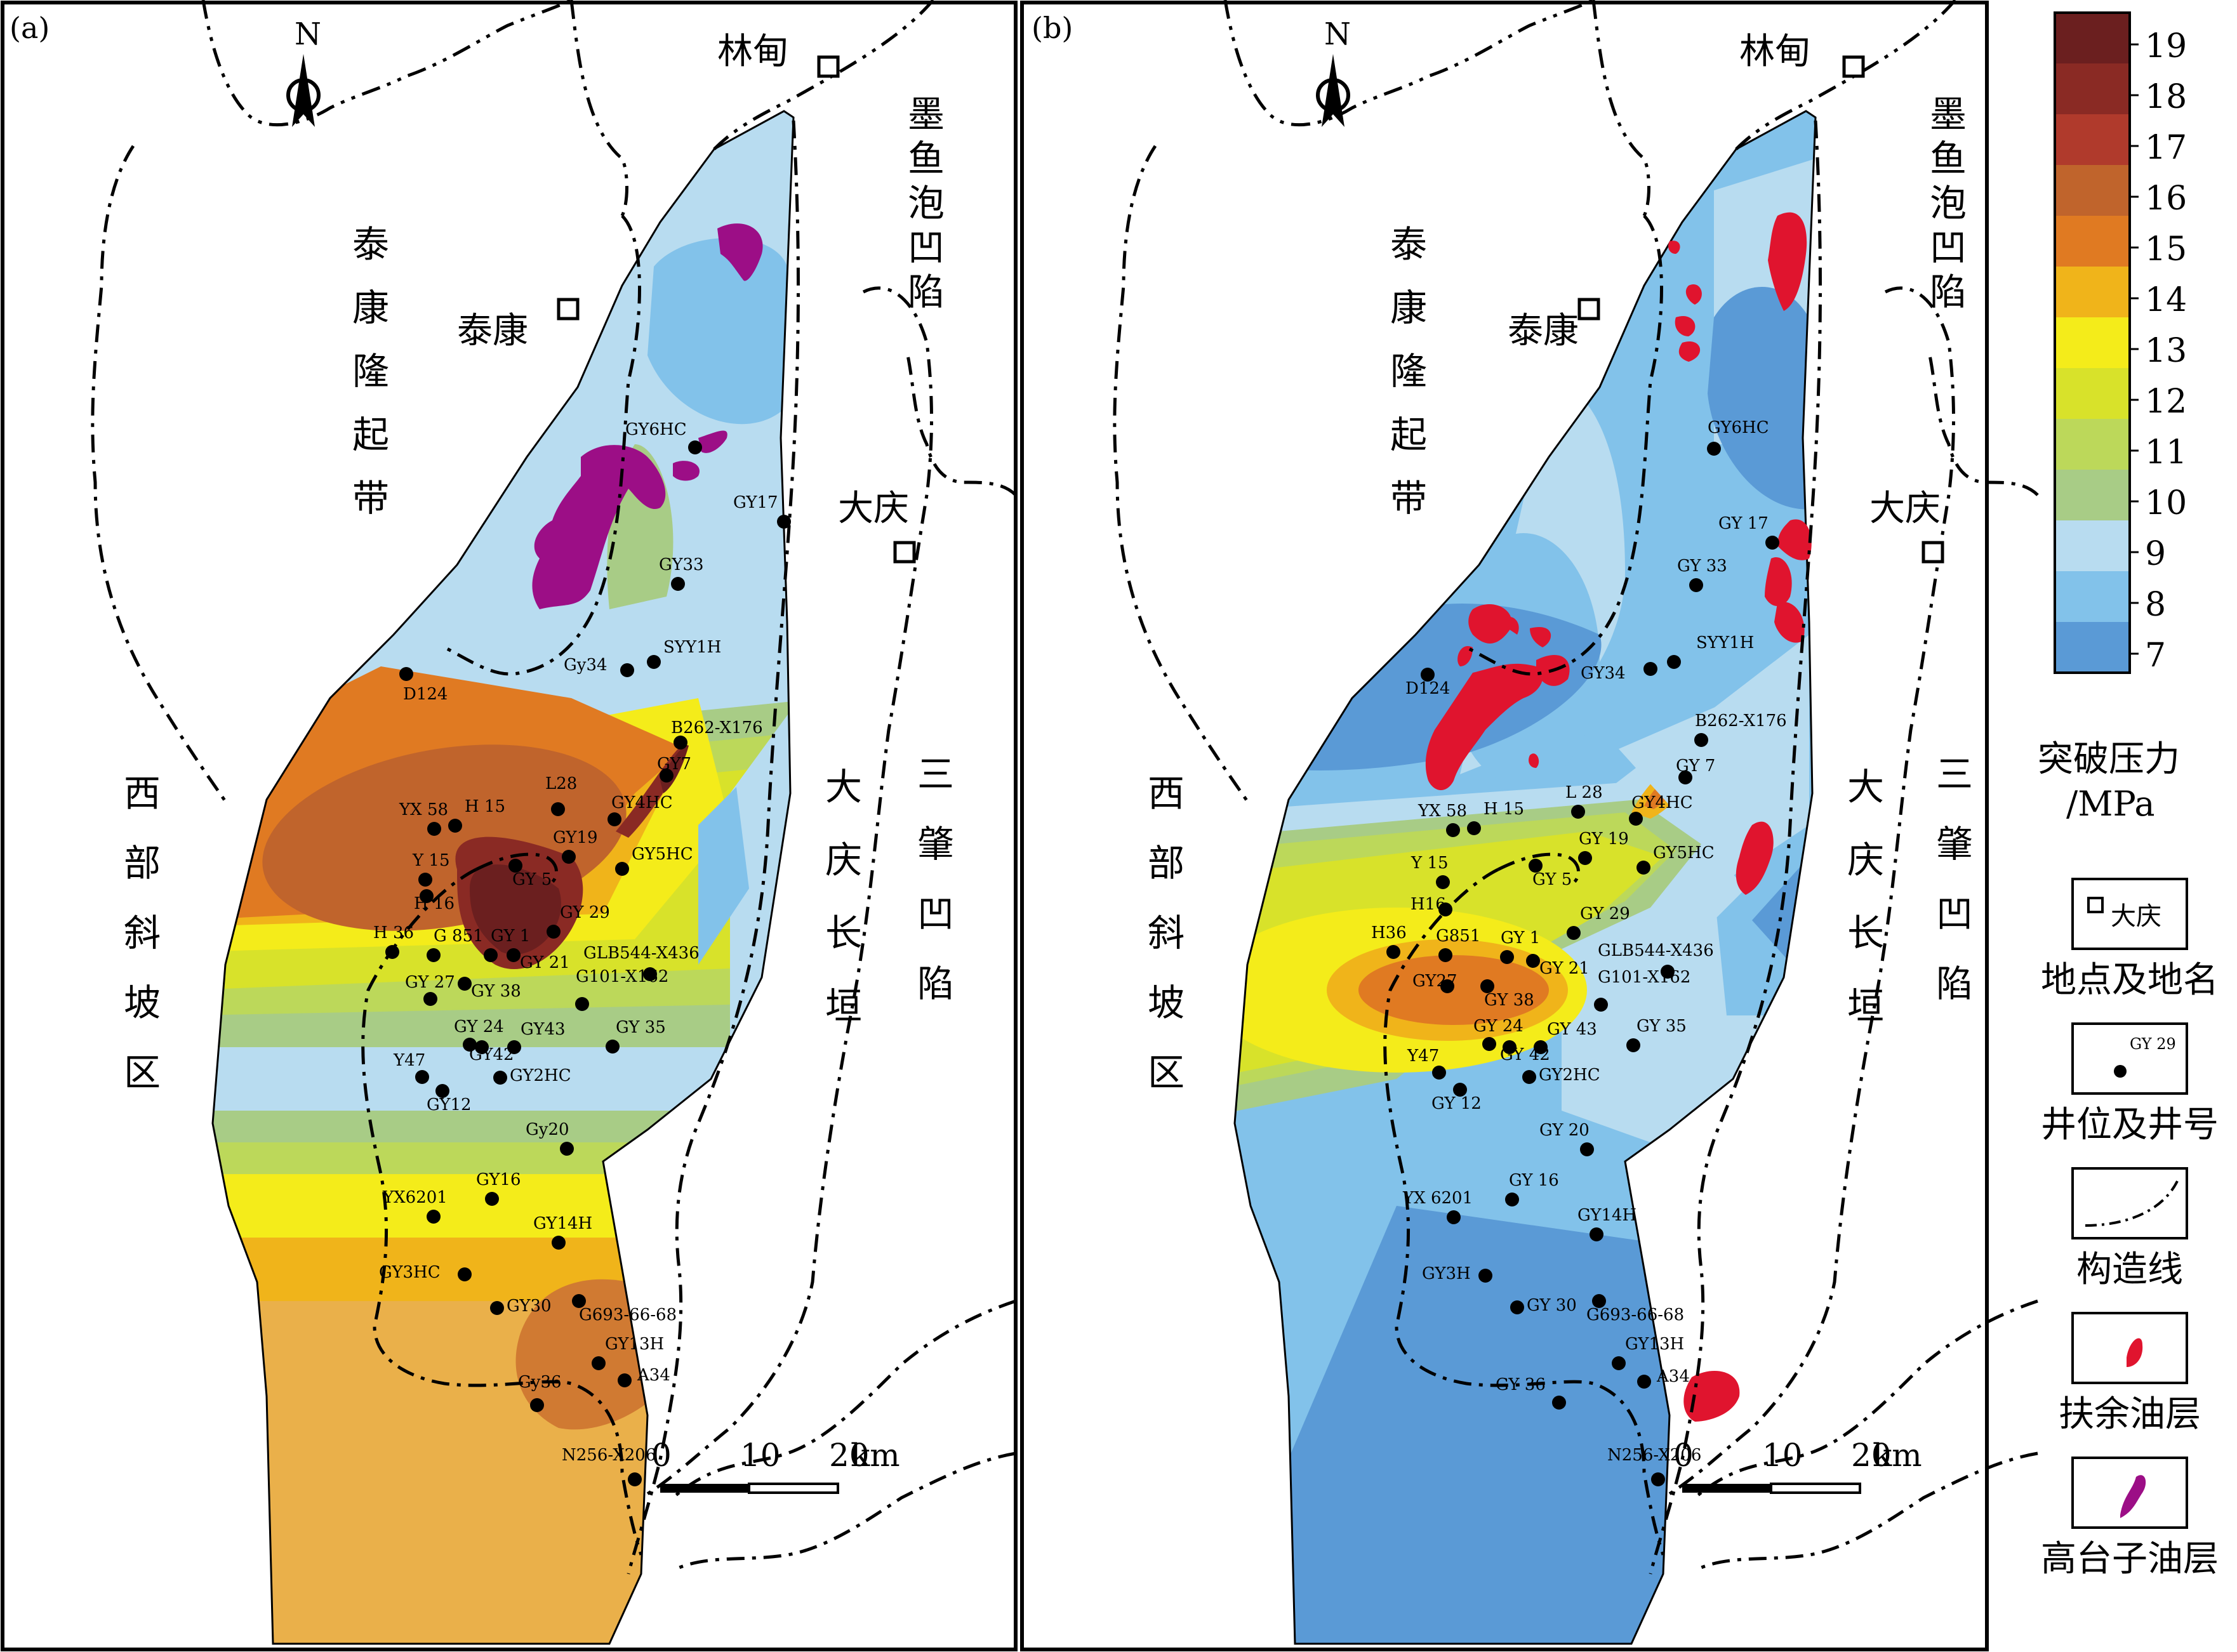 Image resolution: width=2237 pixels, height=1652 pixels. What do you see at coordinates (2130, 1559) in the screenshot?
I see `legend-label: 高台子油层` at bounding box center [2130, 1559].